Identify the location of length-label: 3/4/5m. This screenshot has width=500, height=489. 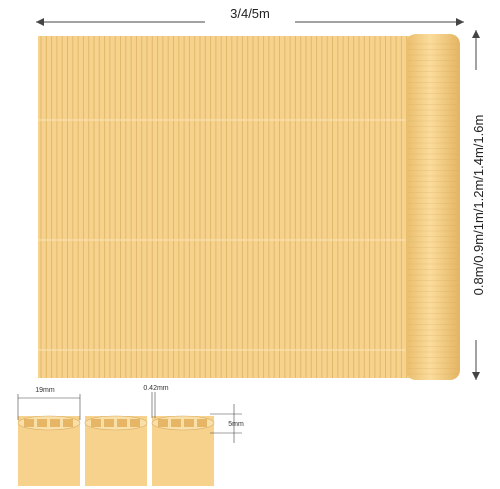
(250, 13).